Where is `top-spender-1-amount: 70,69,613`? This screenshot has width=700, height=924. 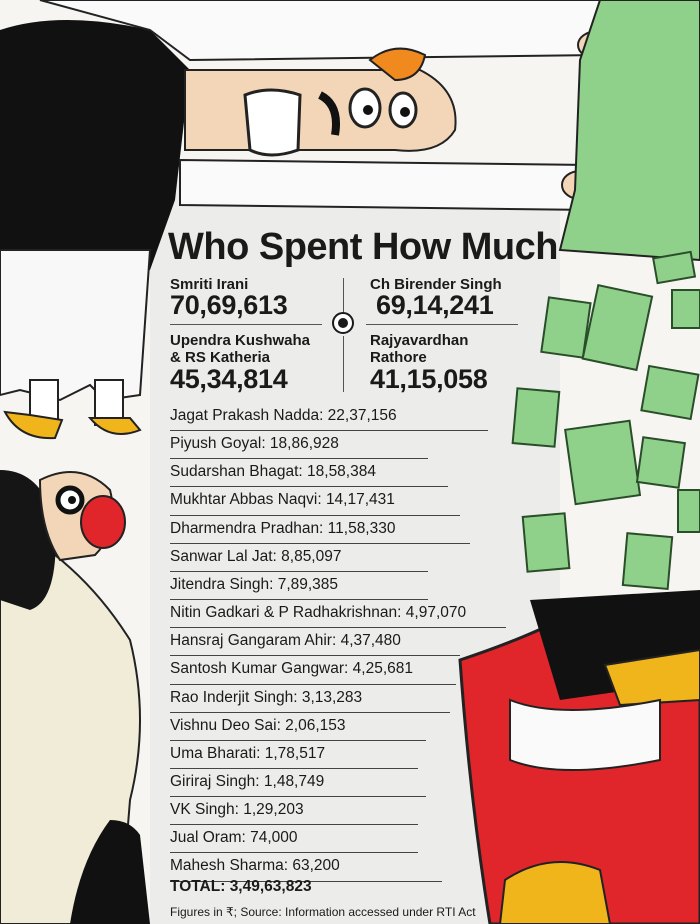 top-spender-1-amount: 70,69,613 is located at coordinates (229, 305).